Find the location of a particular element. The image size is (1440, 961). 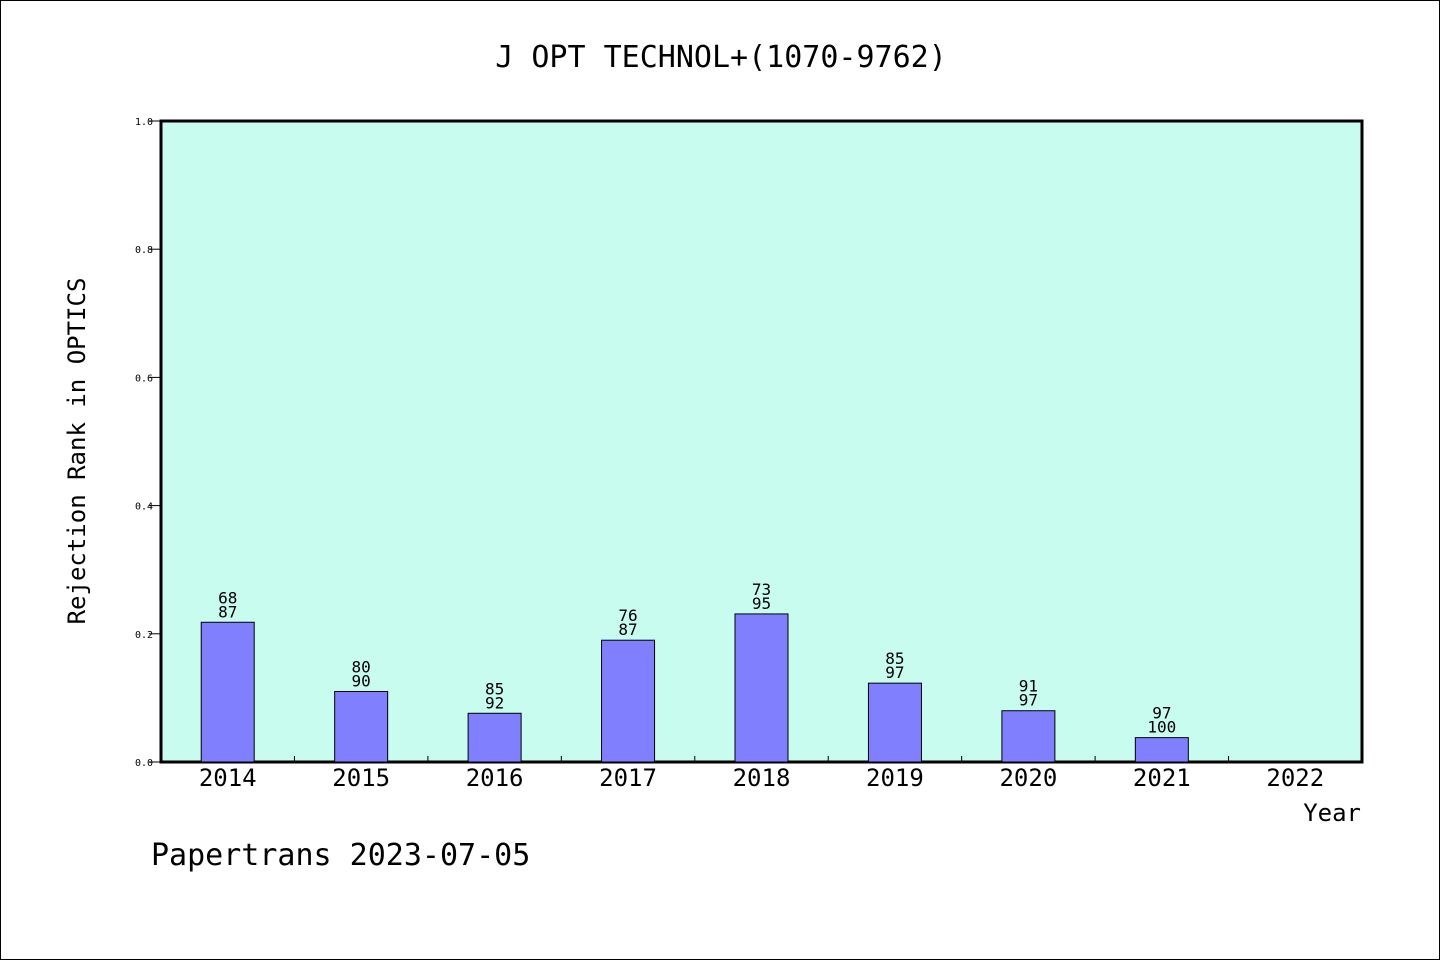

data-label-top: 80 is located at coordinates (361, 666).